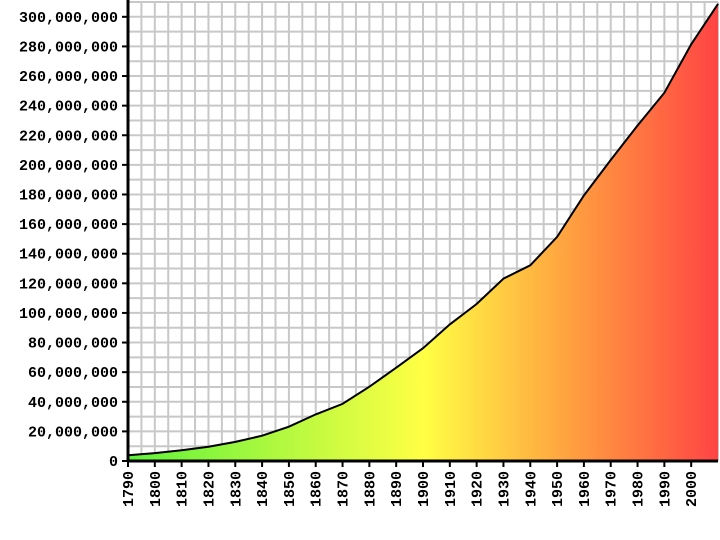 The width and height of the screenshot is (720, 540). Describe the element at coordinates (73, 432) in the screenshot. I see `y-tick-label: 20,000,000` at that location.